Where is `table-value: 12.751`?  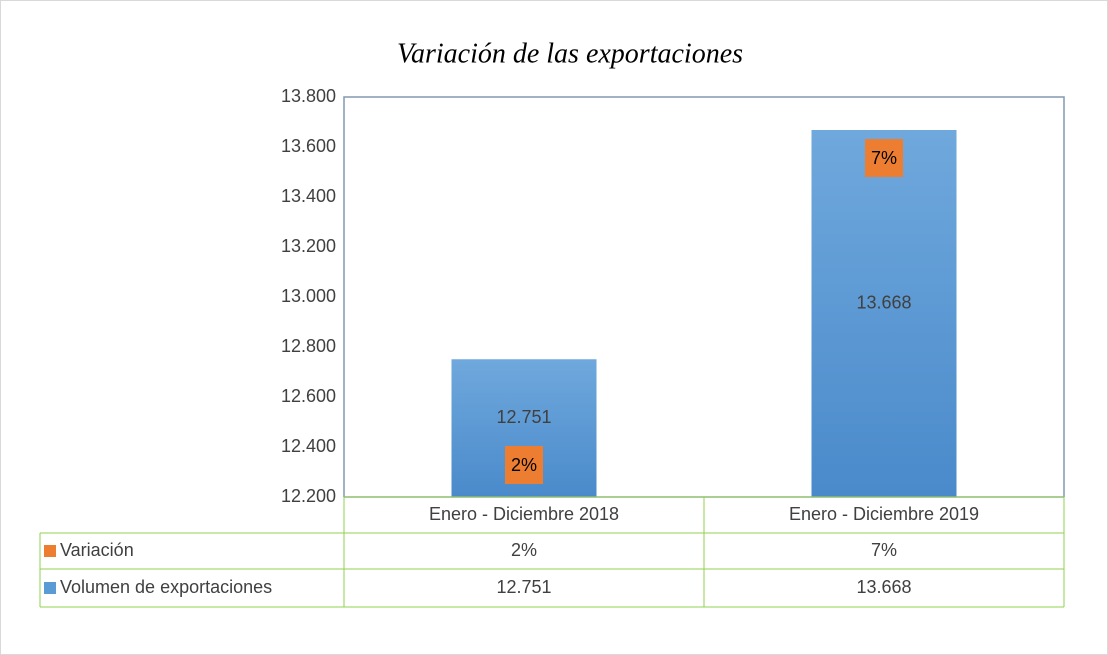 table-value: 12.751 is located at coordinates (523, 587).